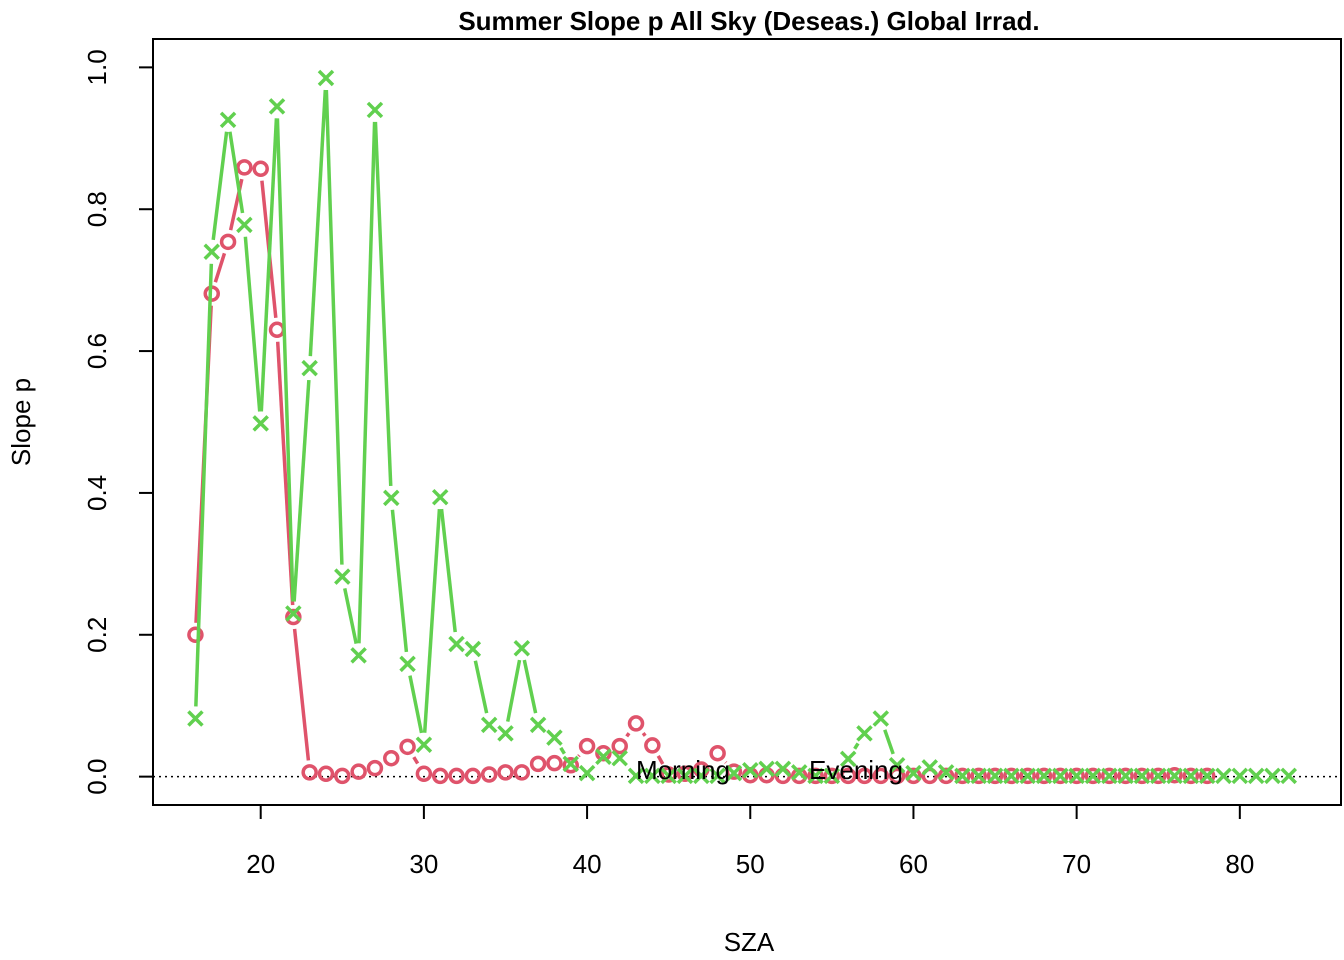 The height and width of the screenshot is (960, 1344). I want to click on x-tick-label: 40, so click(587, 864).